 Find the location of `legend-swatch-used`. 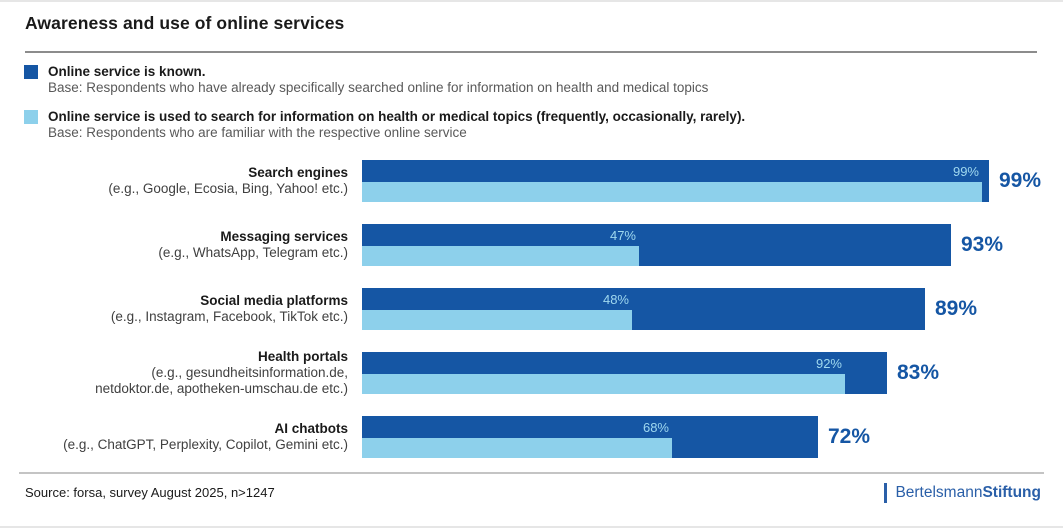

legend-swatch-used is located at coordinates (31, 117).